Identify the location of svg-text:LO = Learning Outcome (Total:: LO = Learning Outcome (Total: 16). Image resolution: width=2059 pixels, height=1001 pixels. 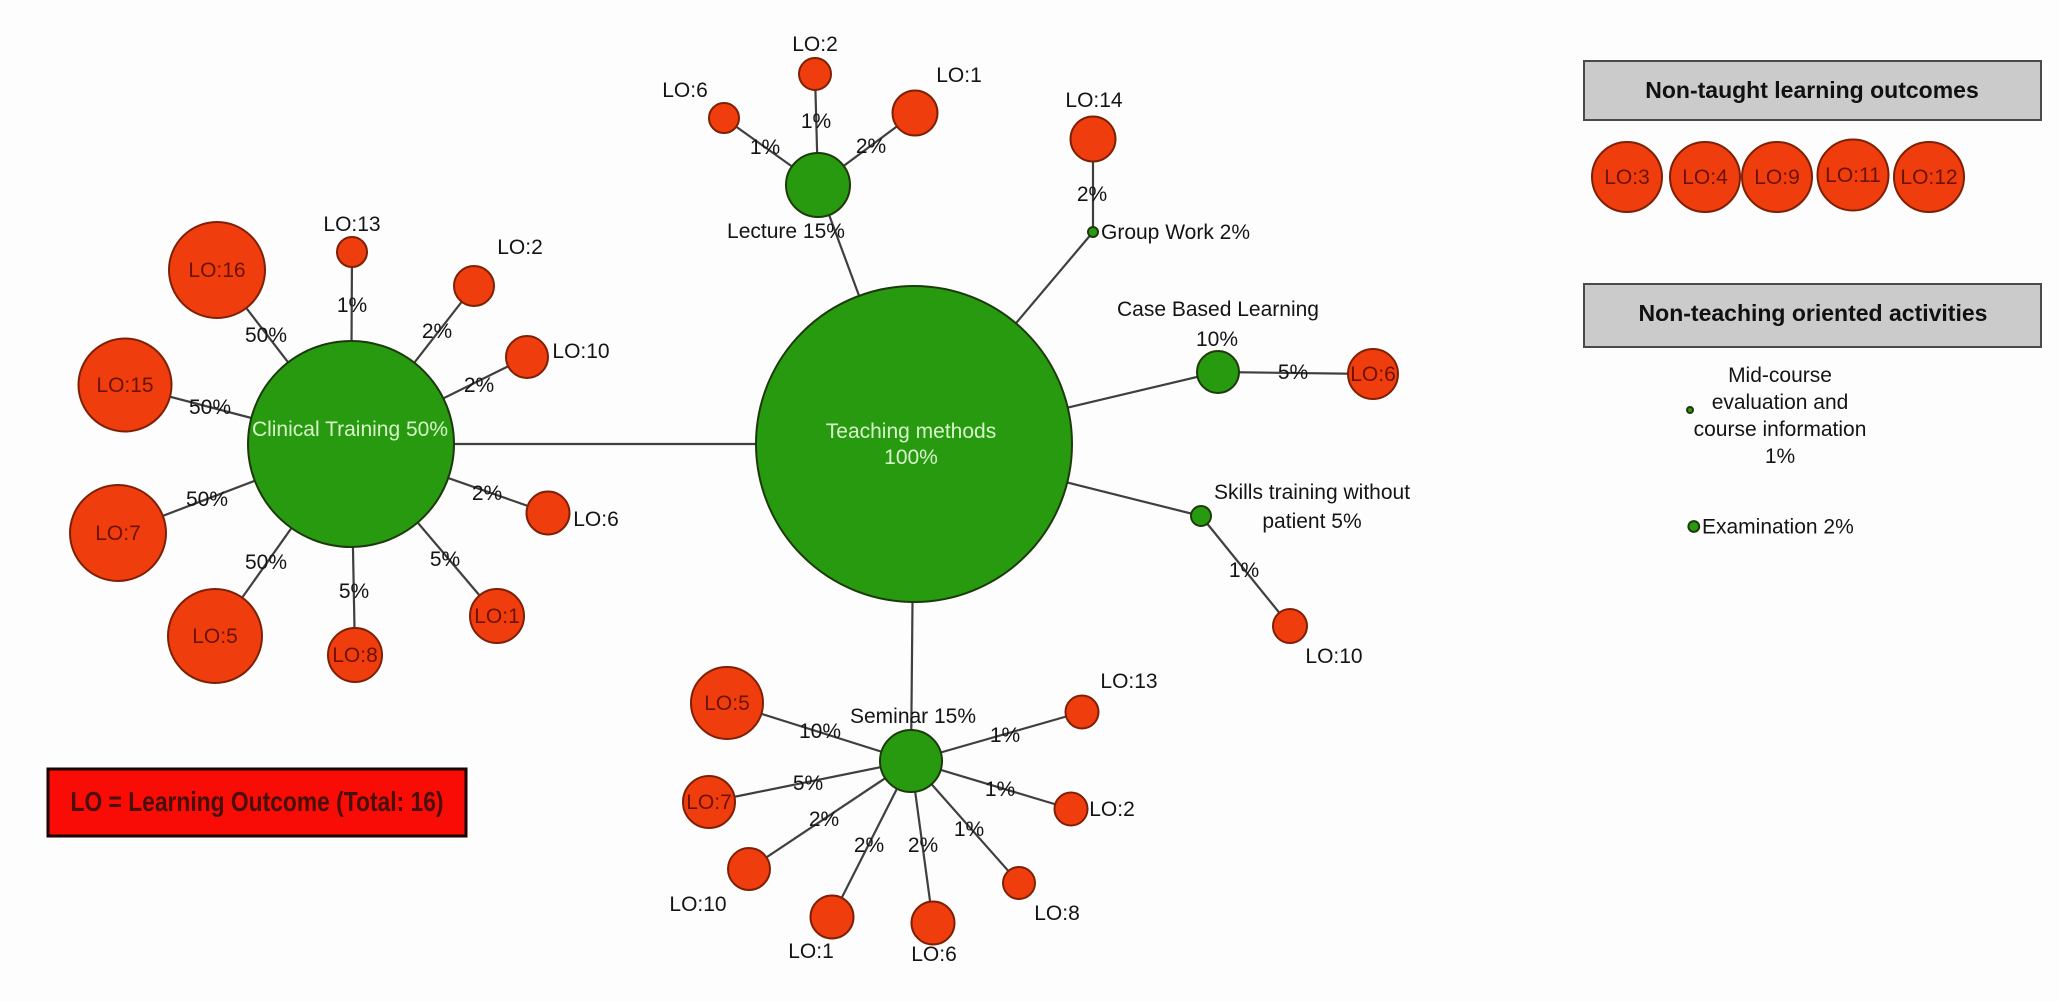
(257, 801).